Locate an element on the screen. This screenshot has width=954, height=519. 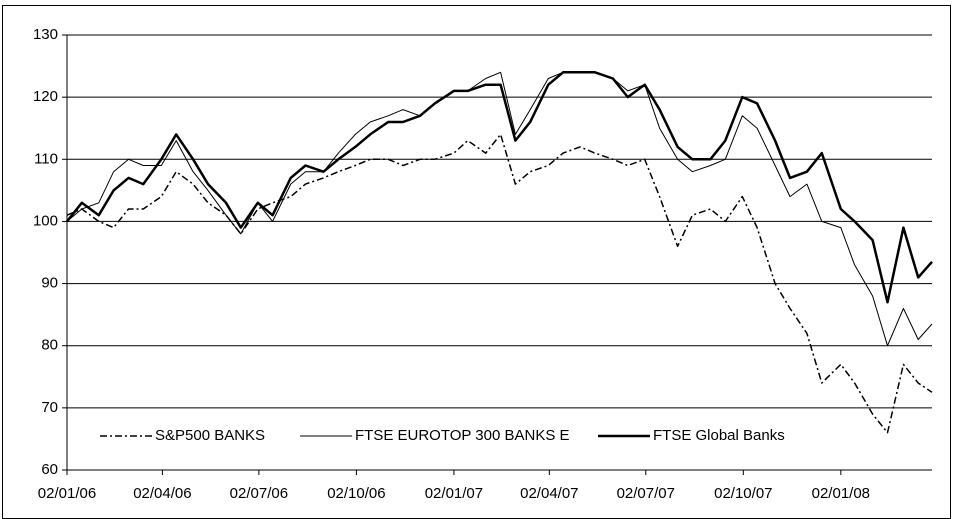
x-tick-label: 02/01/07 is located at coordinates (454, 493).